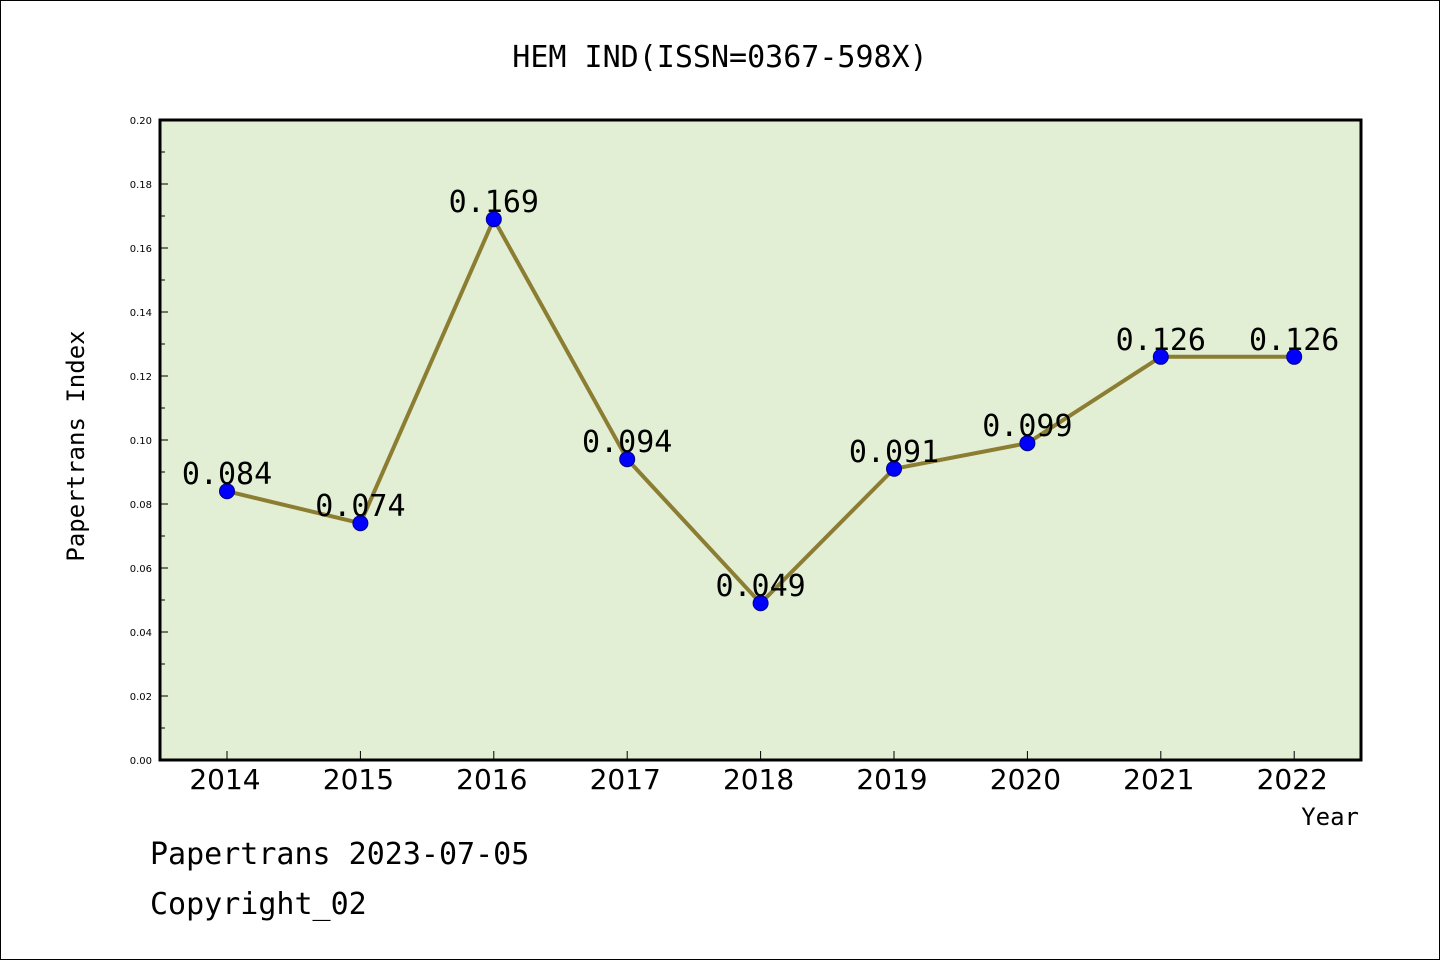 The image size is (1440, 965). What do you see at coordinates (1025, 779) in the screenshot?
I see `x-tick-label: 2020` at bounding box center [1025, 779].